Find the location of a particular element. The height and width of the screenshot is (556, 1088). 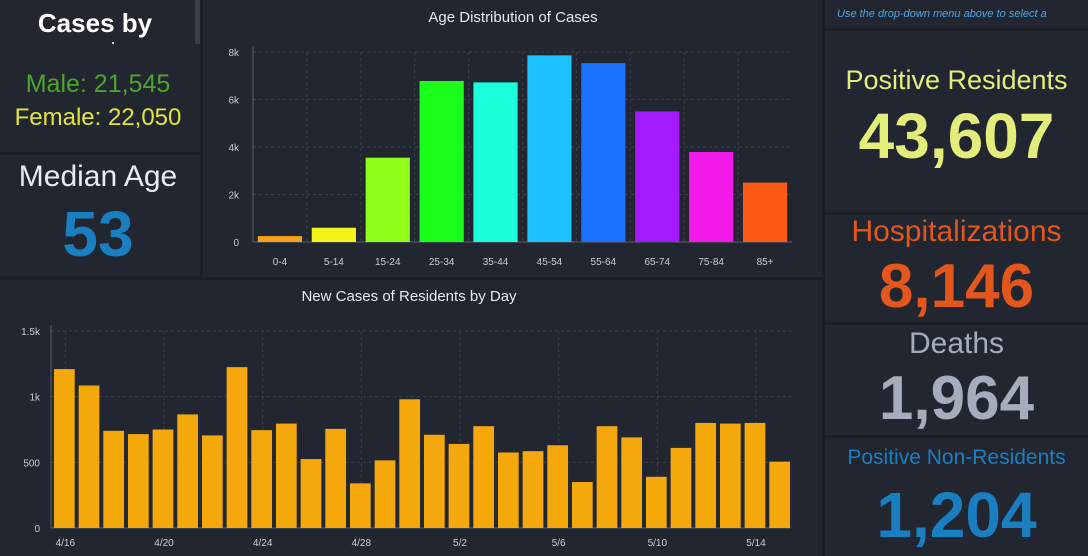

deaths-label: Deaths is located at coordinates (956, 343).